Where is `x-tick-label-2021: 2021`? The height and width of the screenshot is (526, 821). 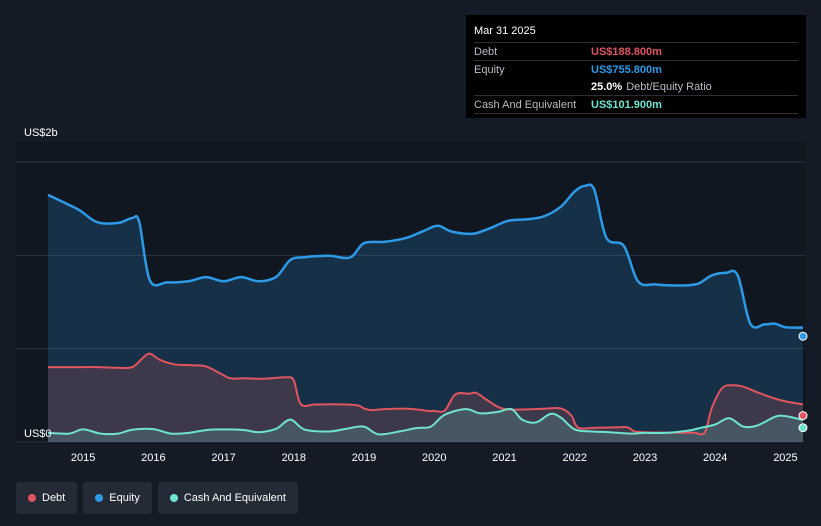 x-tick-label-2021: 2021 is located at coordinates (504, 458).